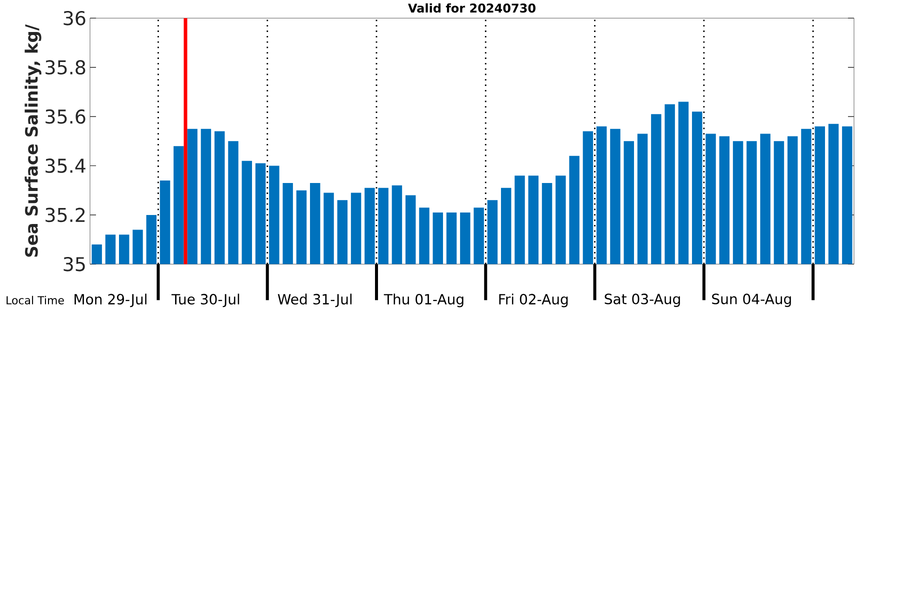  I want to click on y-tick-label: 35.4, so click(66, 165).